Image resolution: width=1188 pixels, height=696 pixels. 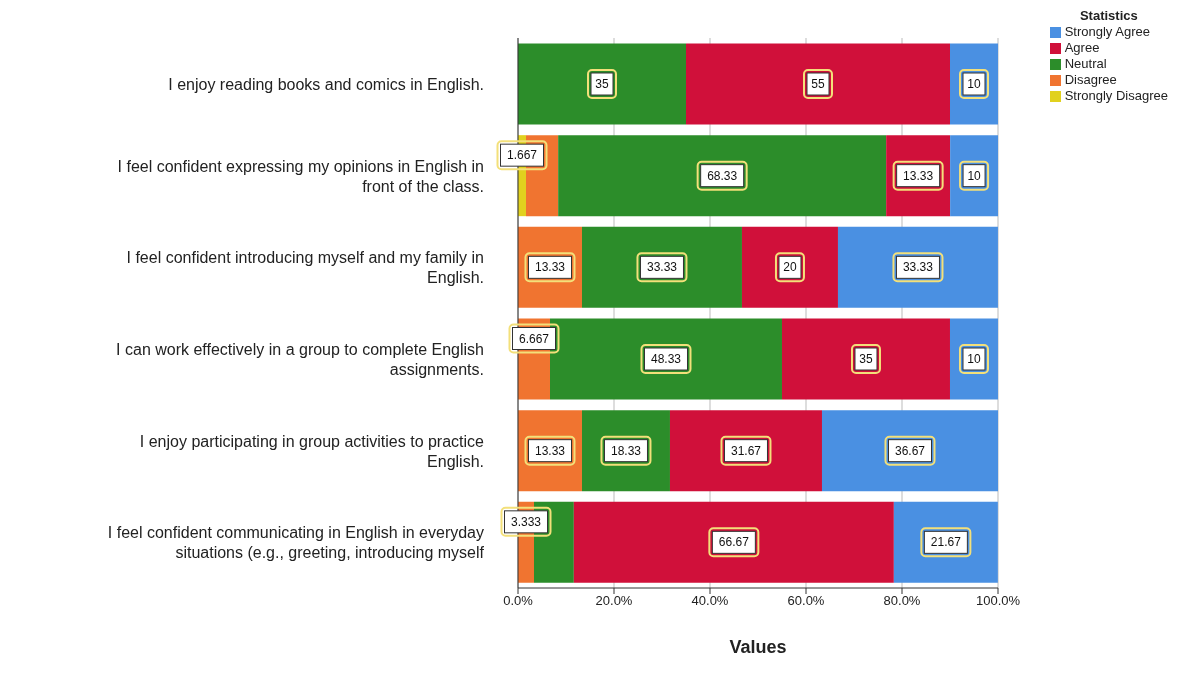 I want to click on legend-label: Neutral, so click(x=1085, y=64).